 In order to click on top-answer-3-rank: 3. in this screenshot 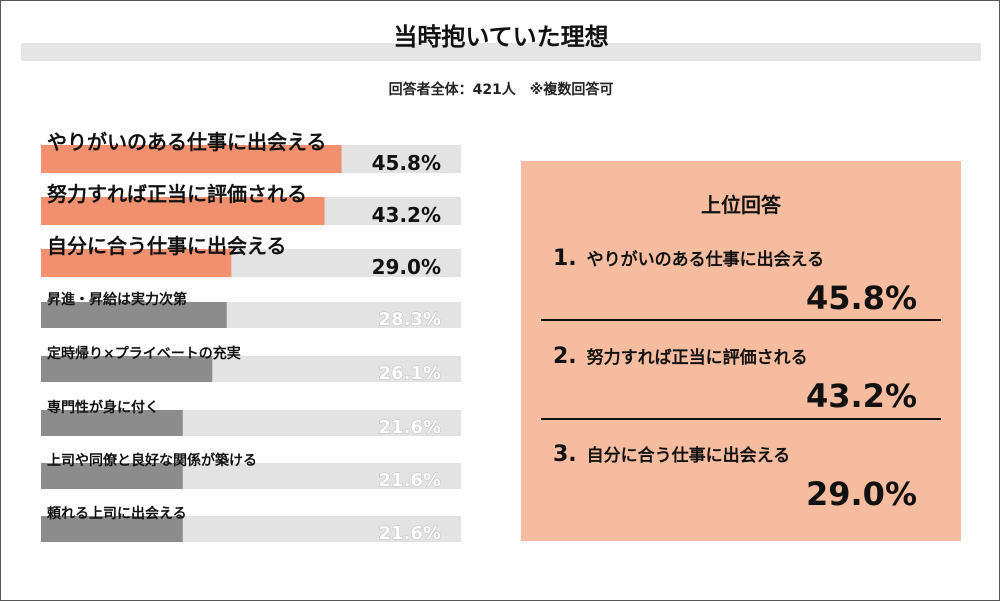, I will do `click(565, 454)`.